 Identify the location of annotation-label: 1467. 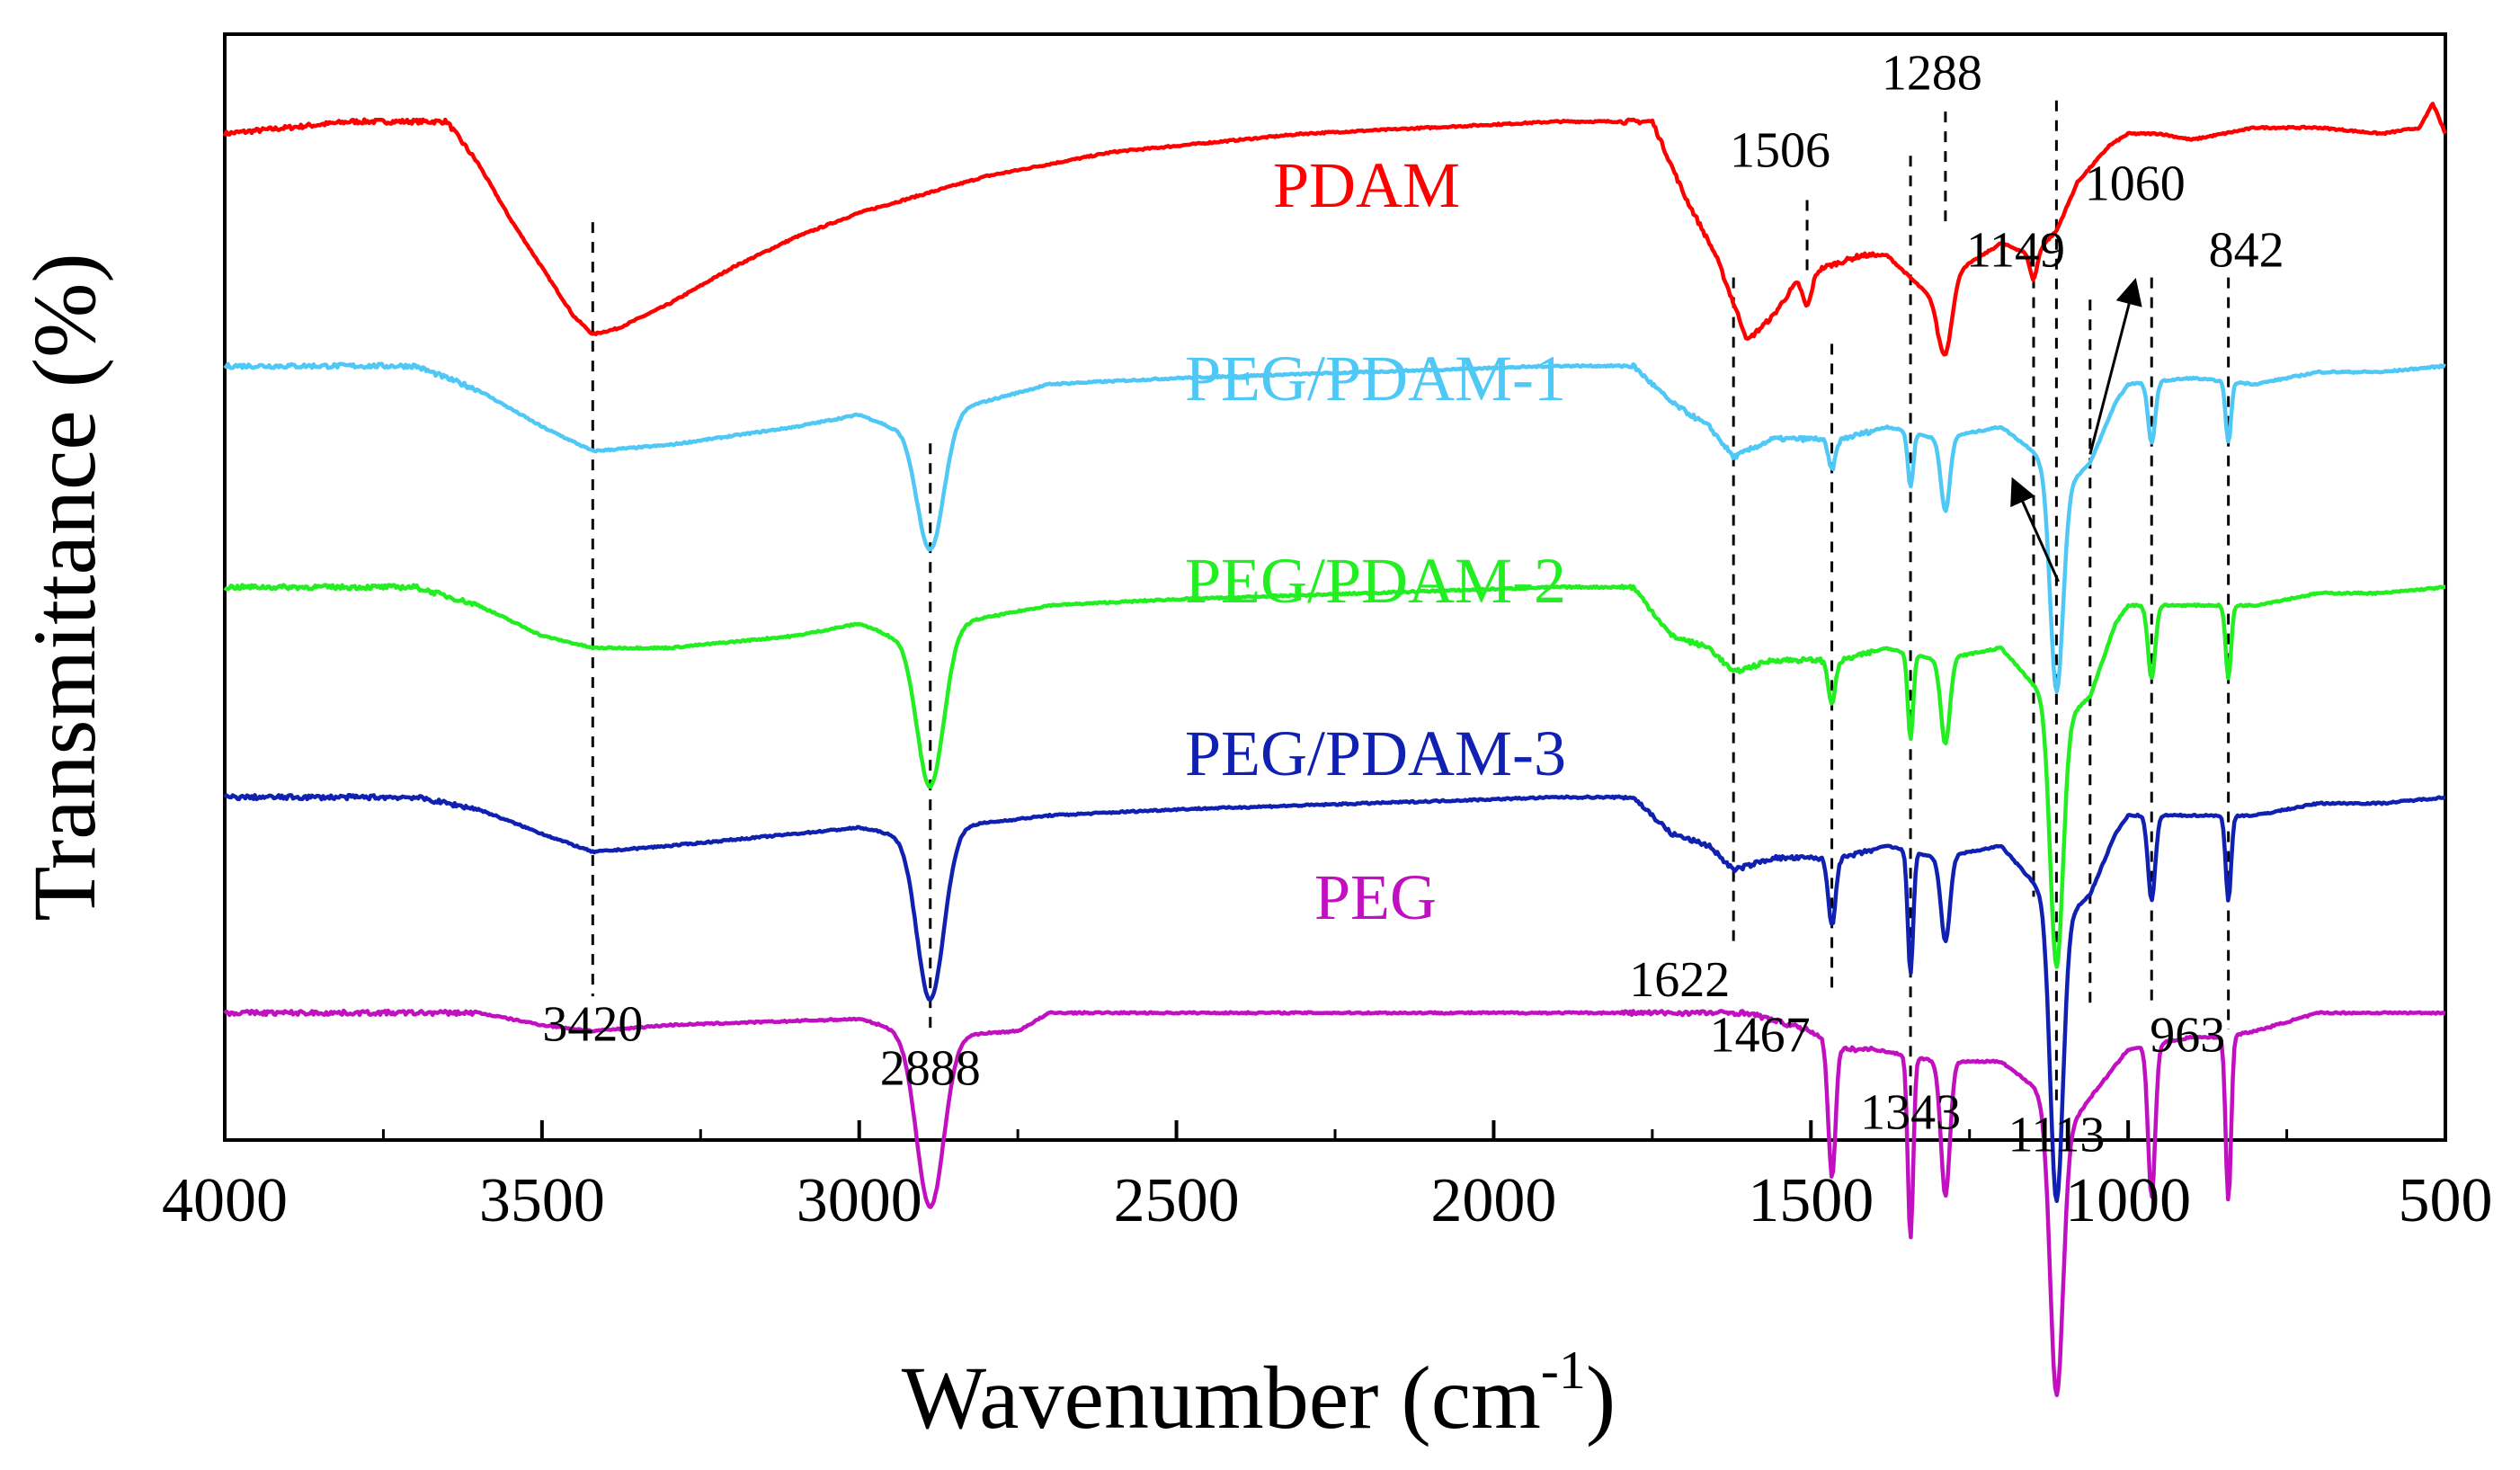
(1761, 1036).